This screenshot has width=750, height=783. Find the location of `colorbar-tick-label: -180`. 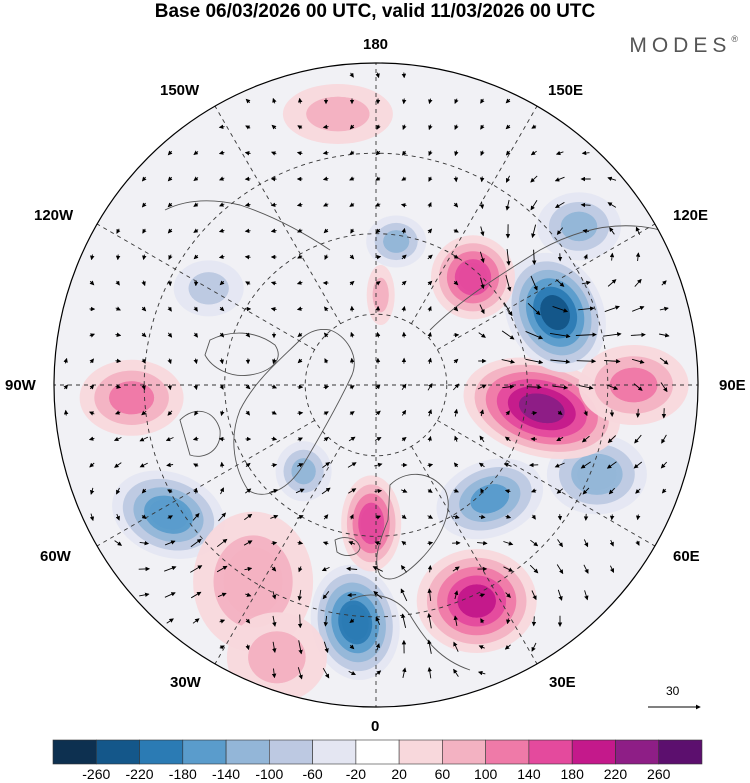

colorbar-tick-label: -180 is located at coordinates (182, 774).